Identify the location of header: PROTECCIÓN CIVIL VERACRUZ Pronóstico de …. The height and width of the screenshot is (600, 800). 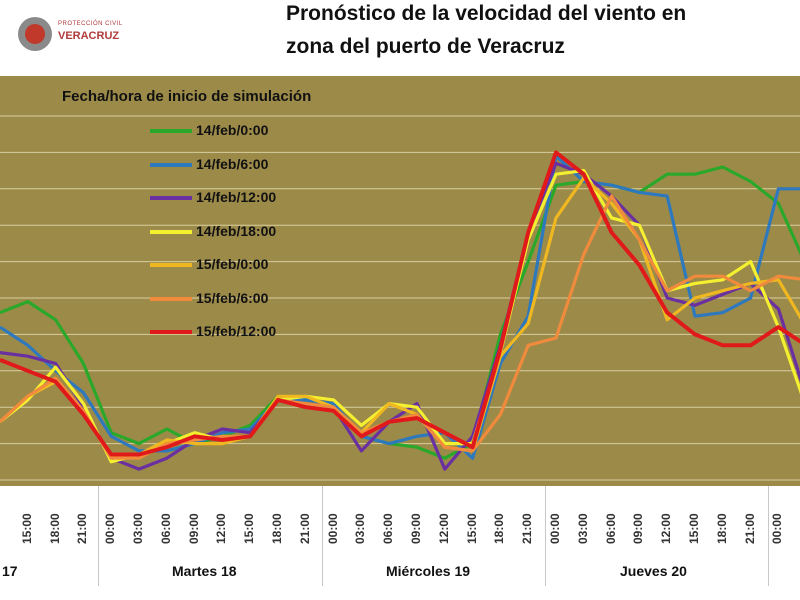
(400, 38).